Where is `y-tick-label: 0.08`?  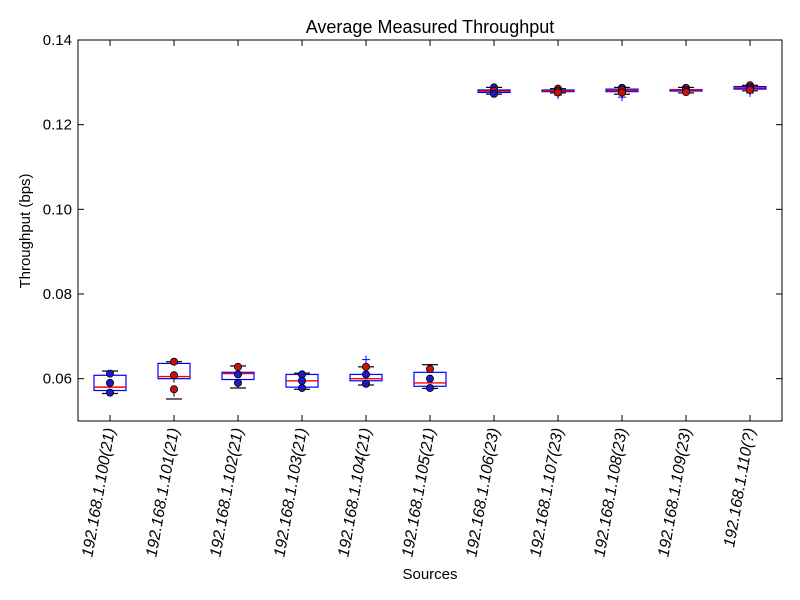 y-tick-label: 0.08 is located at coordinates (57, 294).